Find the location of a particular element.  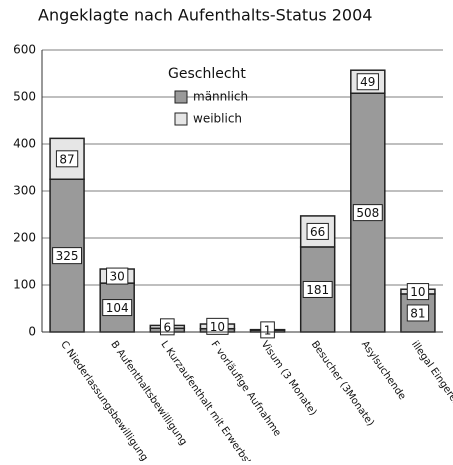

value-label: 104 is located at coordinates (117, 308).